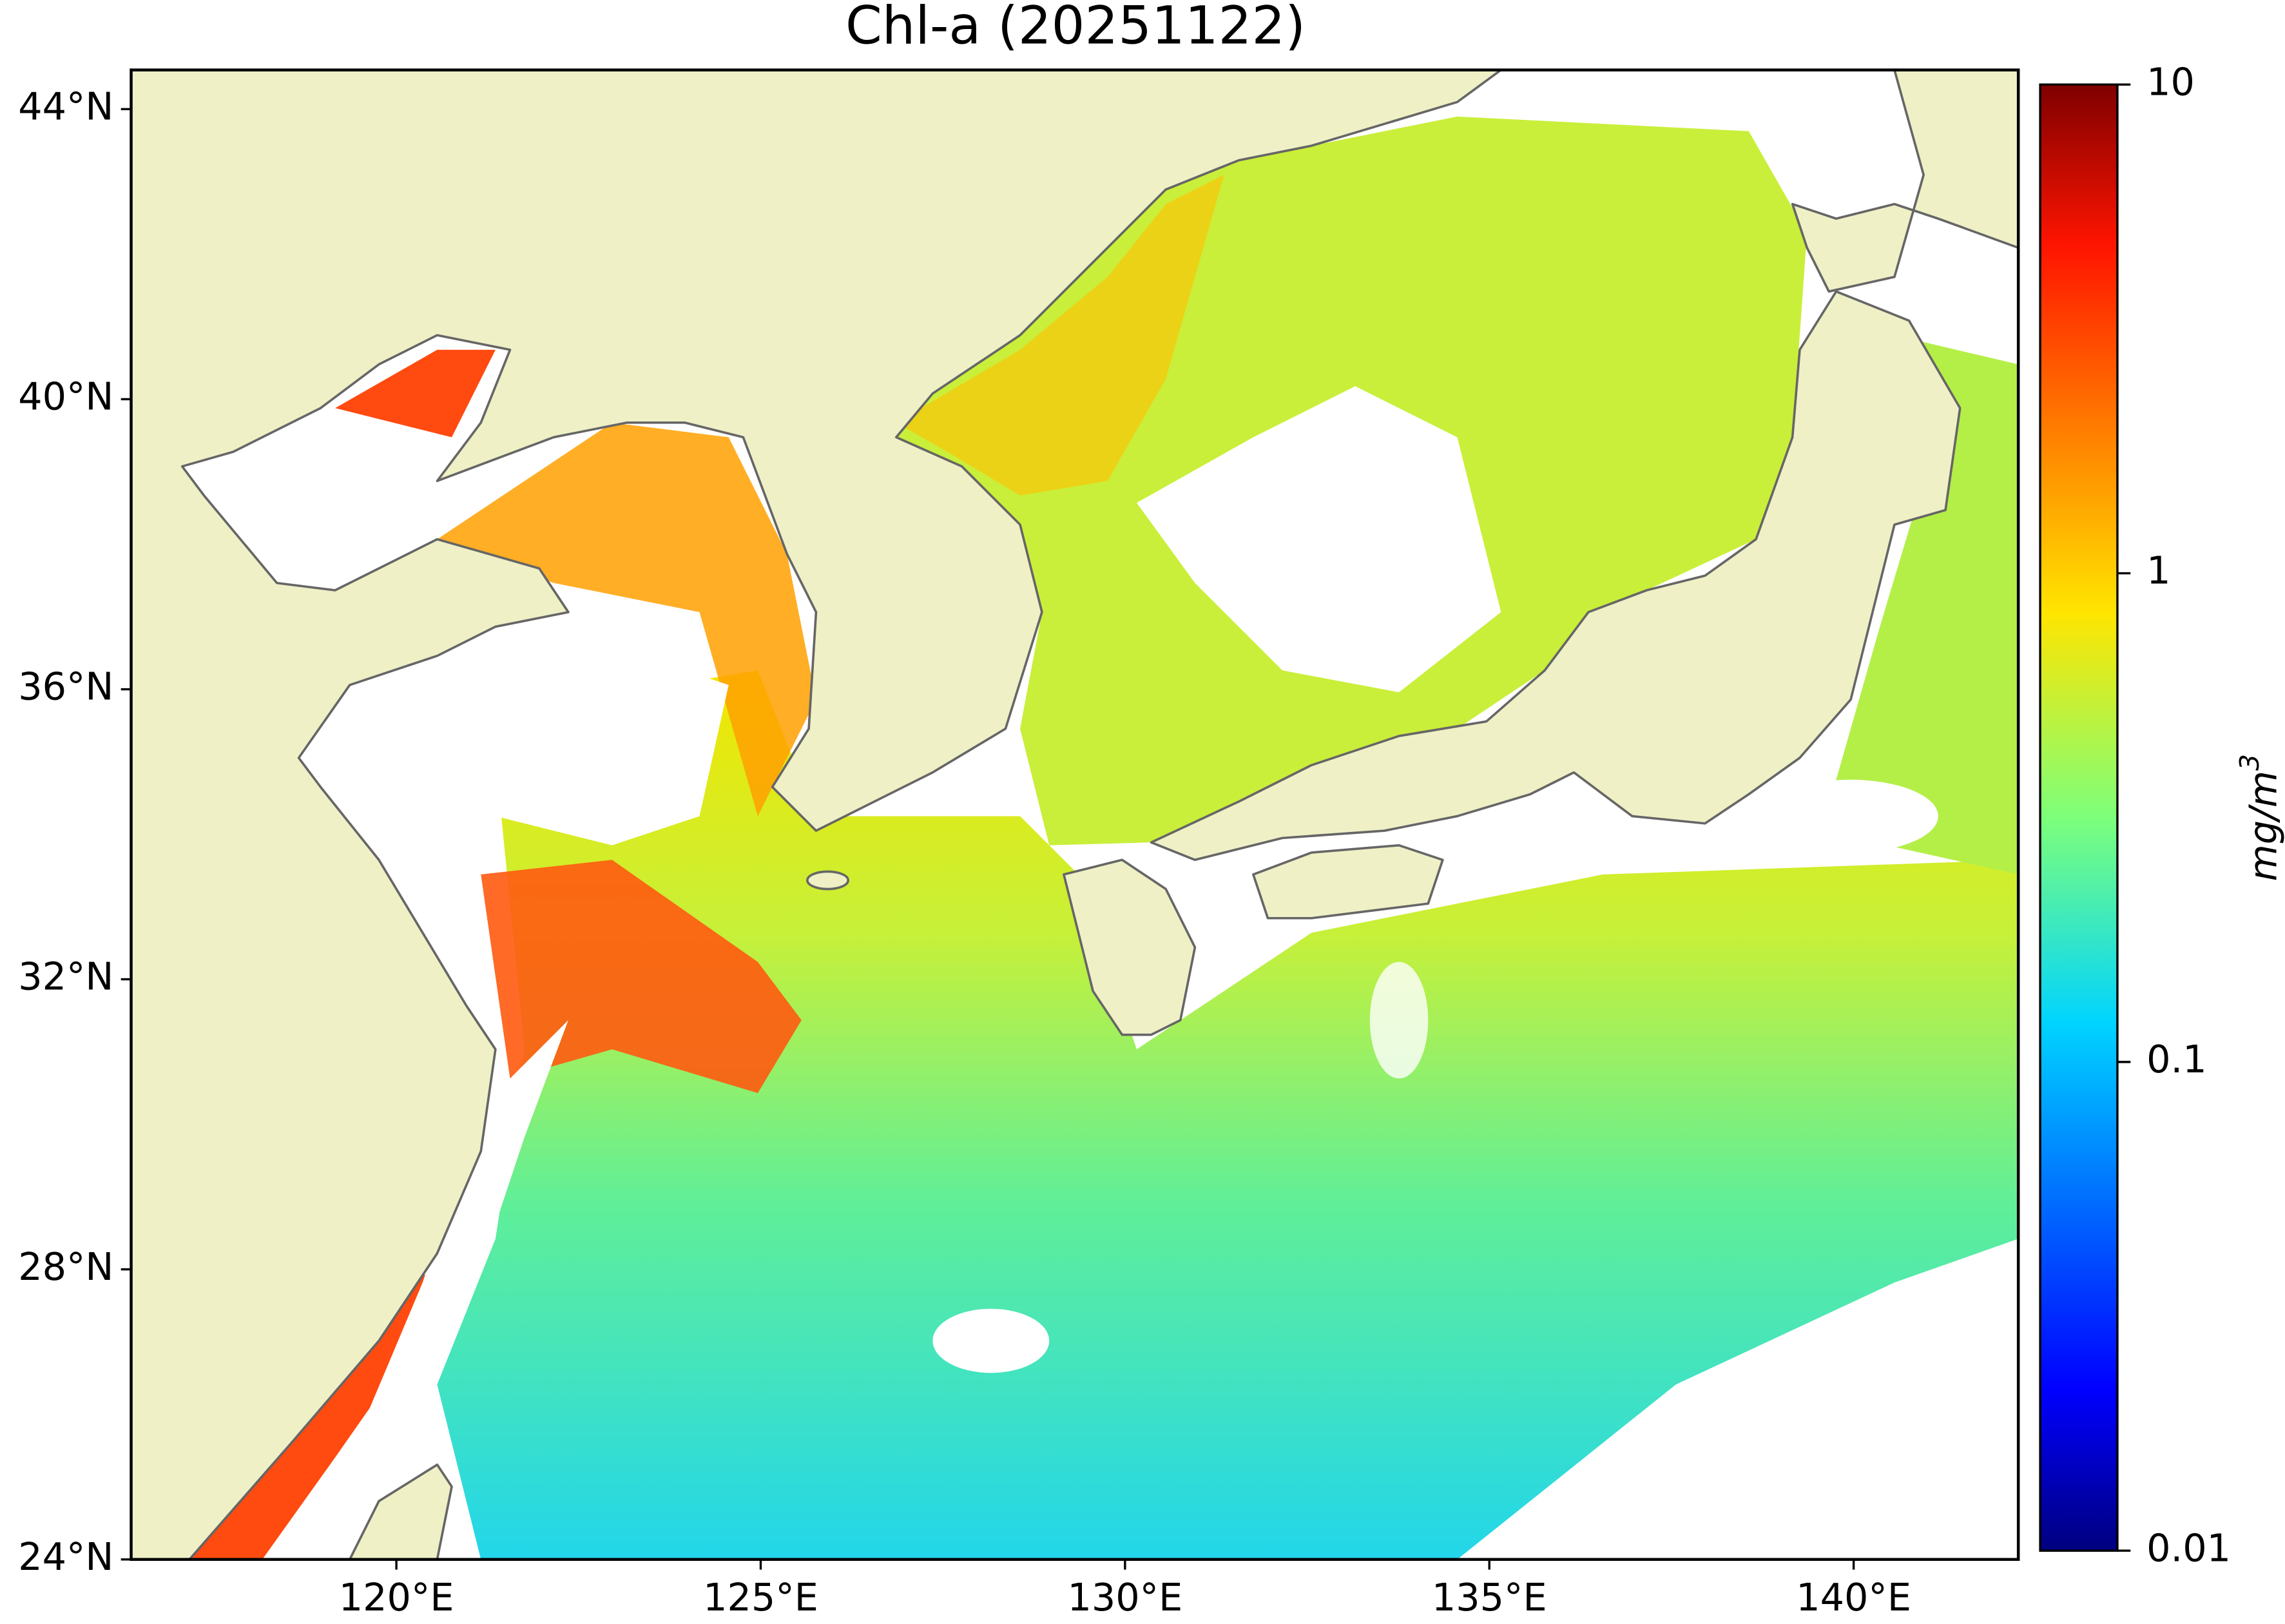 Image resolution: width=2285 pixels, height=1624 pixels. Describe the element at coordinates (827, 880) in the screenshot. I see `jeju` at that location.